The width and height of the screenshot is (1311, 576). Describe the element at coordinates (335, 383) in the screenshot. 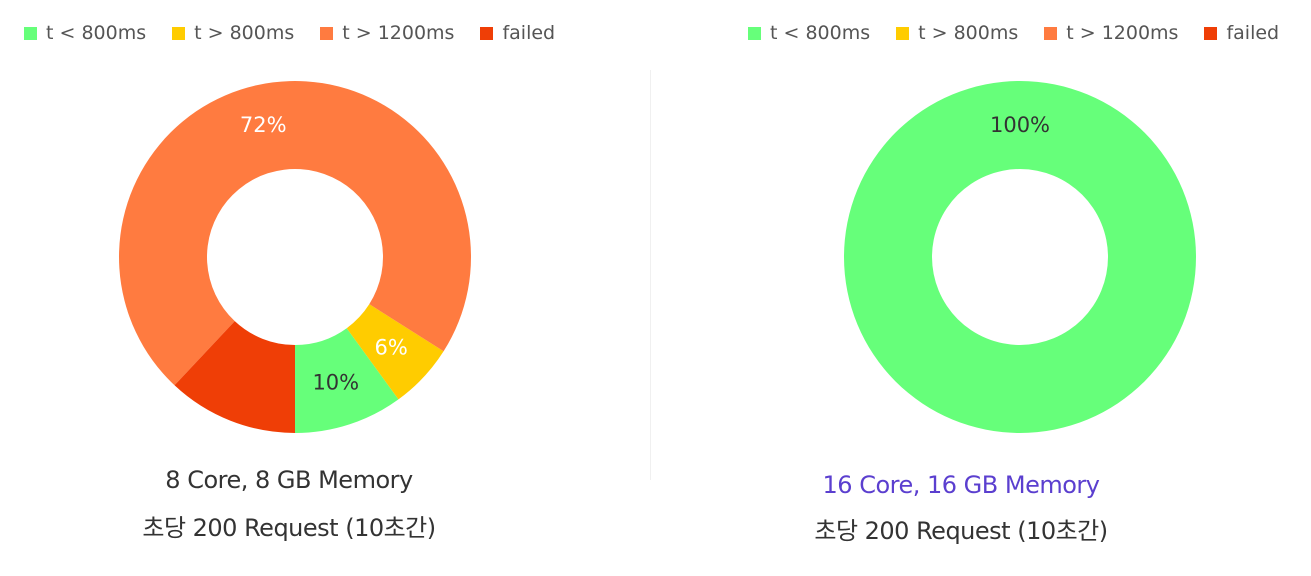

I see `data-label-t-800ms: 10%` at that location.